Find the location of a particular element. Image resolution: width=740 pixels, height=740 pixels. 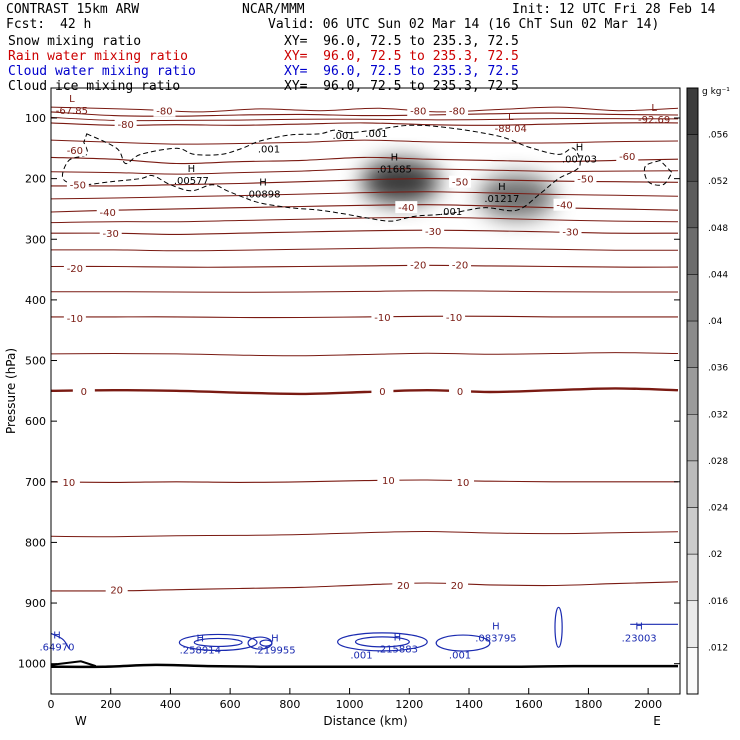

isotherm-label-12: -30 is located at coordinates (111, 234).